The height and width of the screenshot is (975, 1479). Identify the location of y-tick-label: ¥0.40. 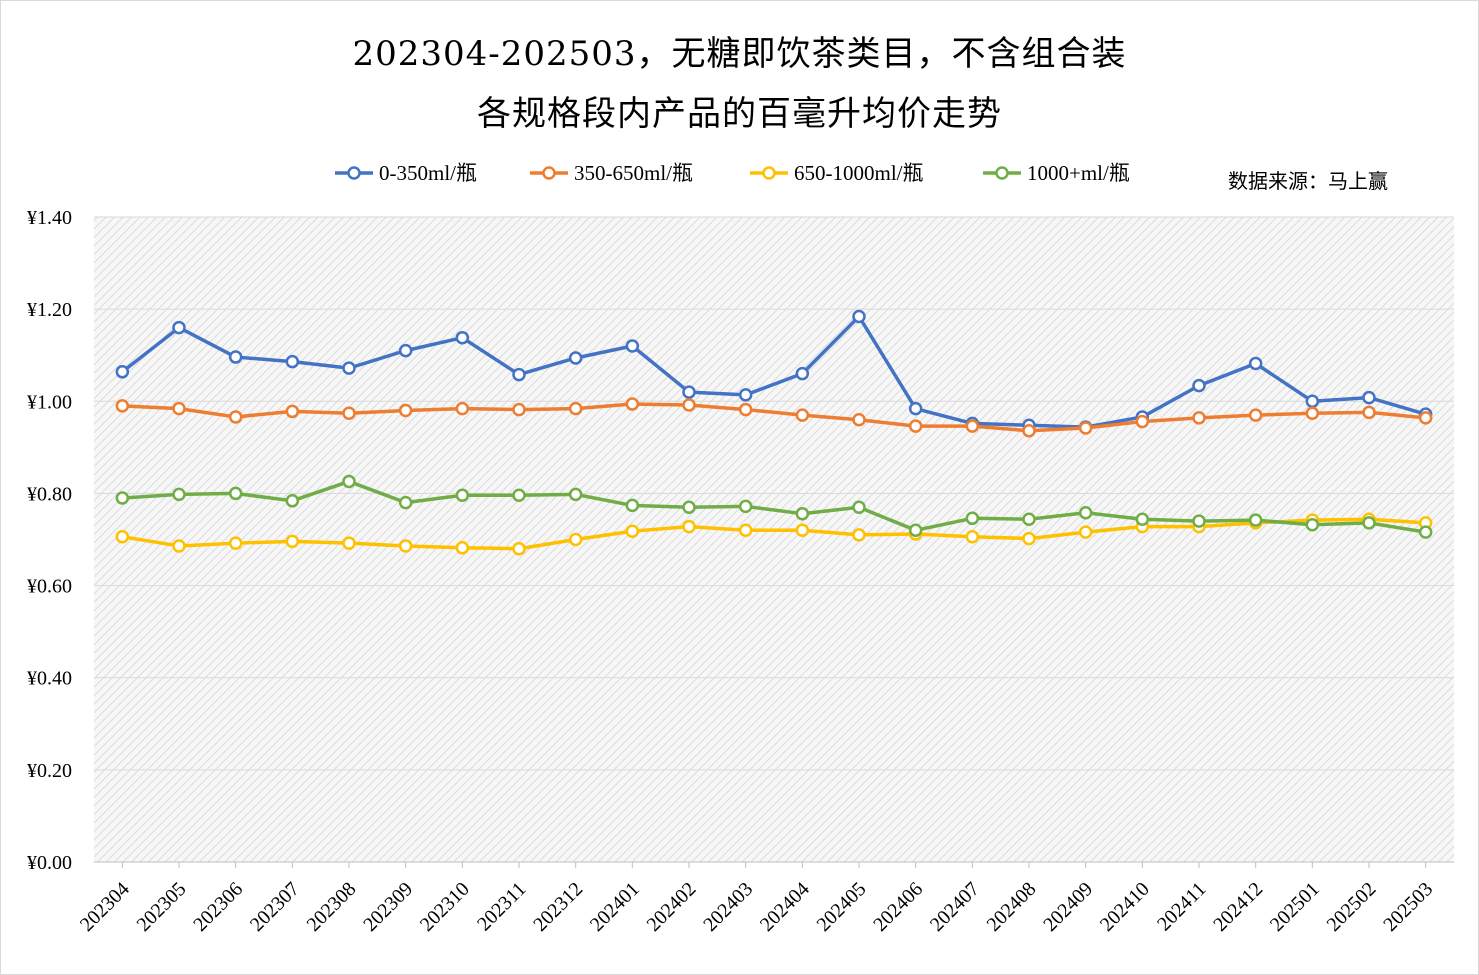
(49, 679).